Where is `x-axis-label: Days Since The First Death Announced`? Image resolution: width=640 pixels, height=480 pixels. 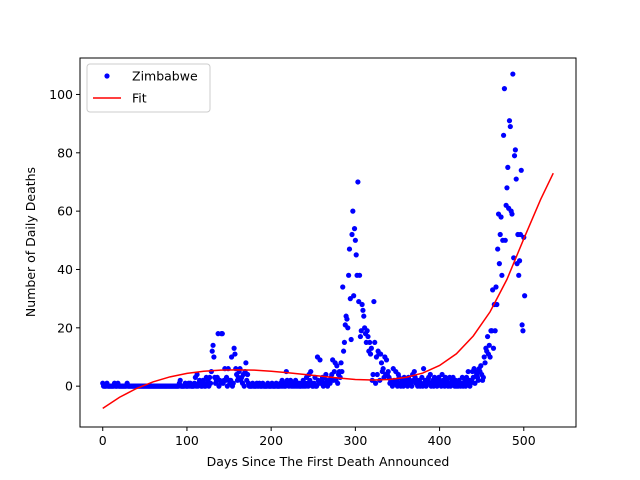 x-axis-label: Days Since The First Death Announced is located at coordinates (328, 461).